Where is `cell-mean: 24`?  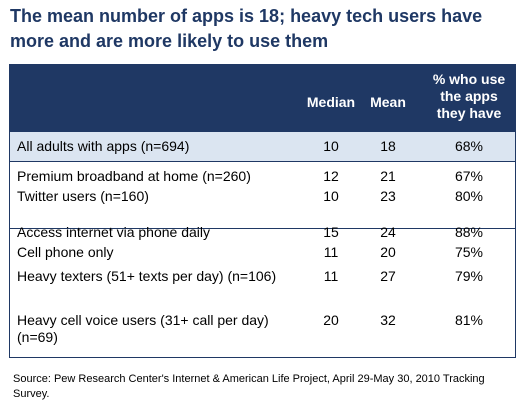 cell-mean: 24 is located at coordinates (388, 232).